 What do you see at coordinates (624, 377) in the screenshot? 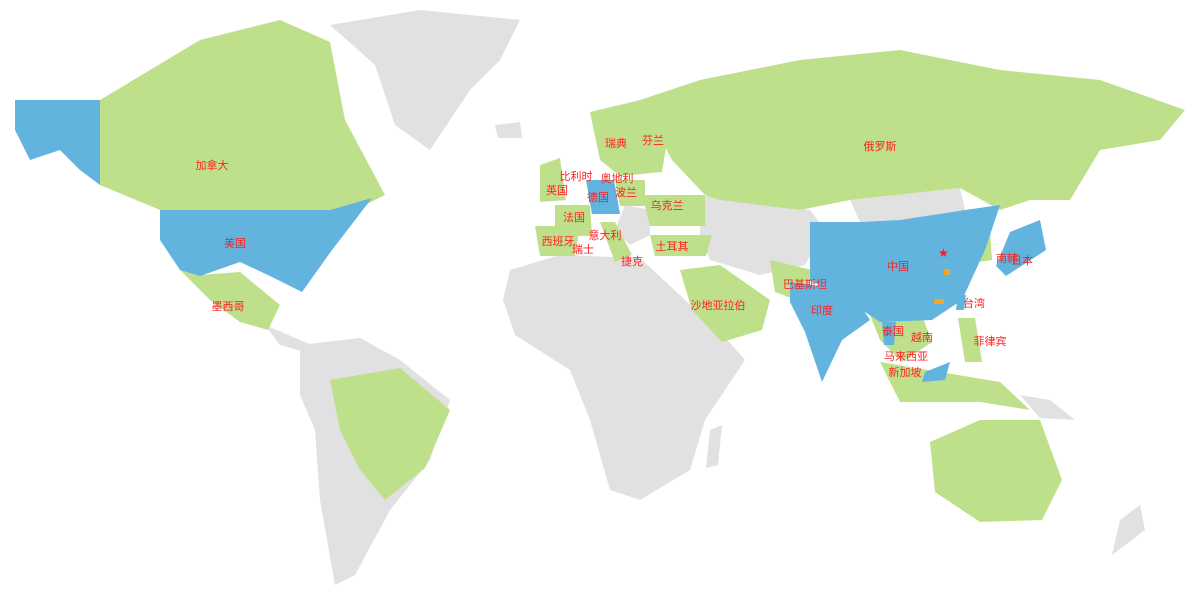
I see `region-africa` at bounding box center [624, 377].